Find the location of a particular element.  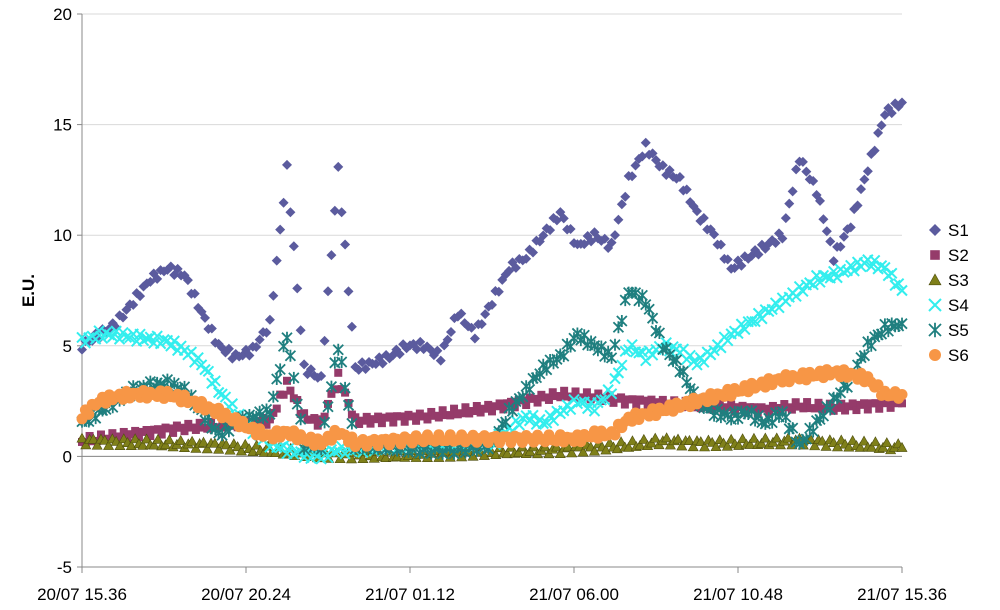

series-s6 is located at coordinates (492, 408).